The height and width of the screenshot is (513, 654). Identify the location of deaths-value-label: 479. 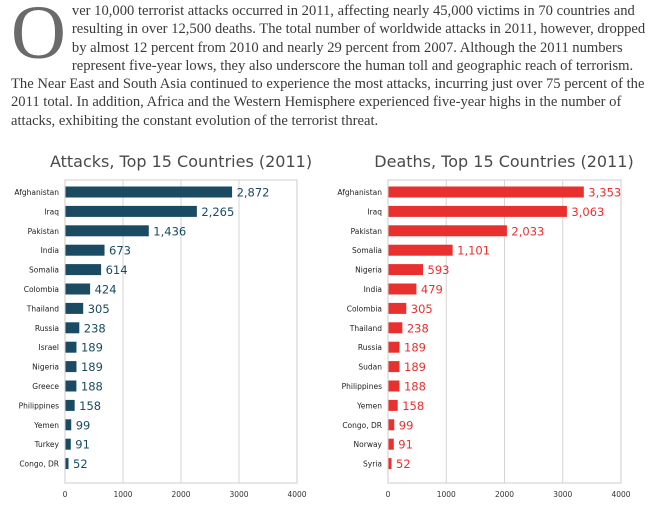
(432, 290).